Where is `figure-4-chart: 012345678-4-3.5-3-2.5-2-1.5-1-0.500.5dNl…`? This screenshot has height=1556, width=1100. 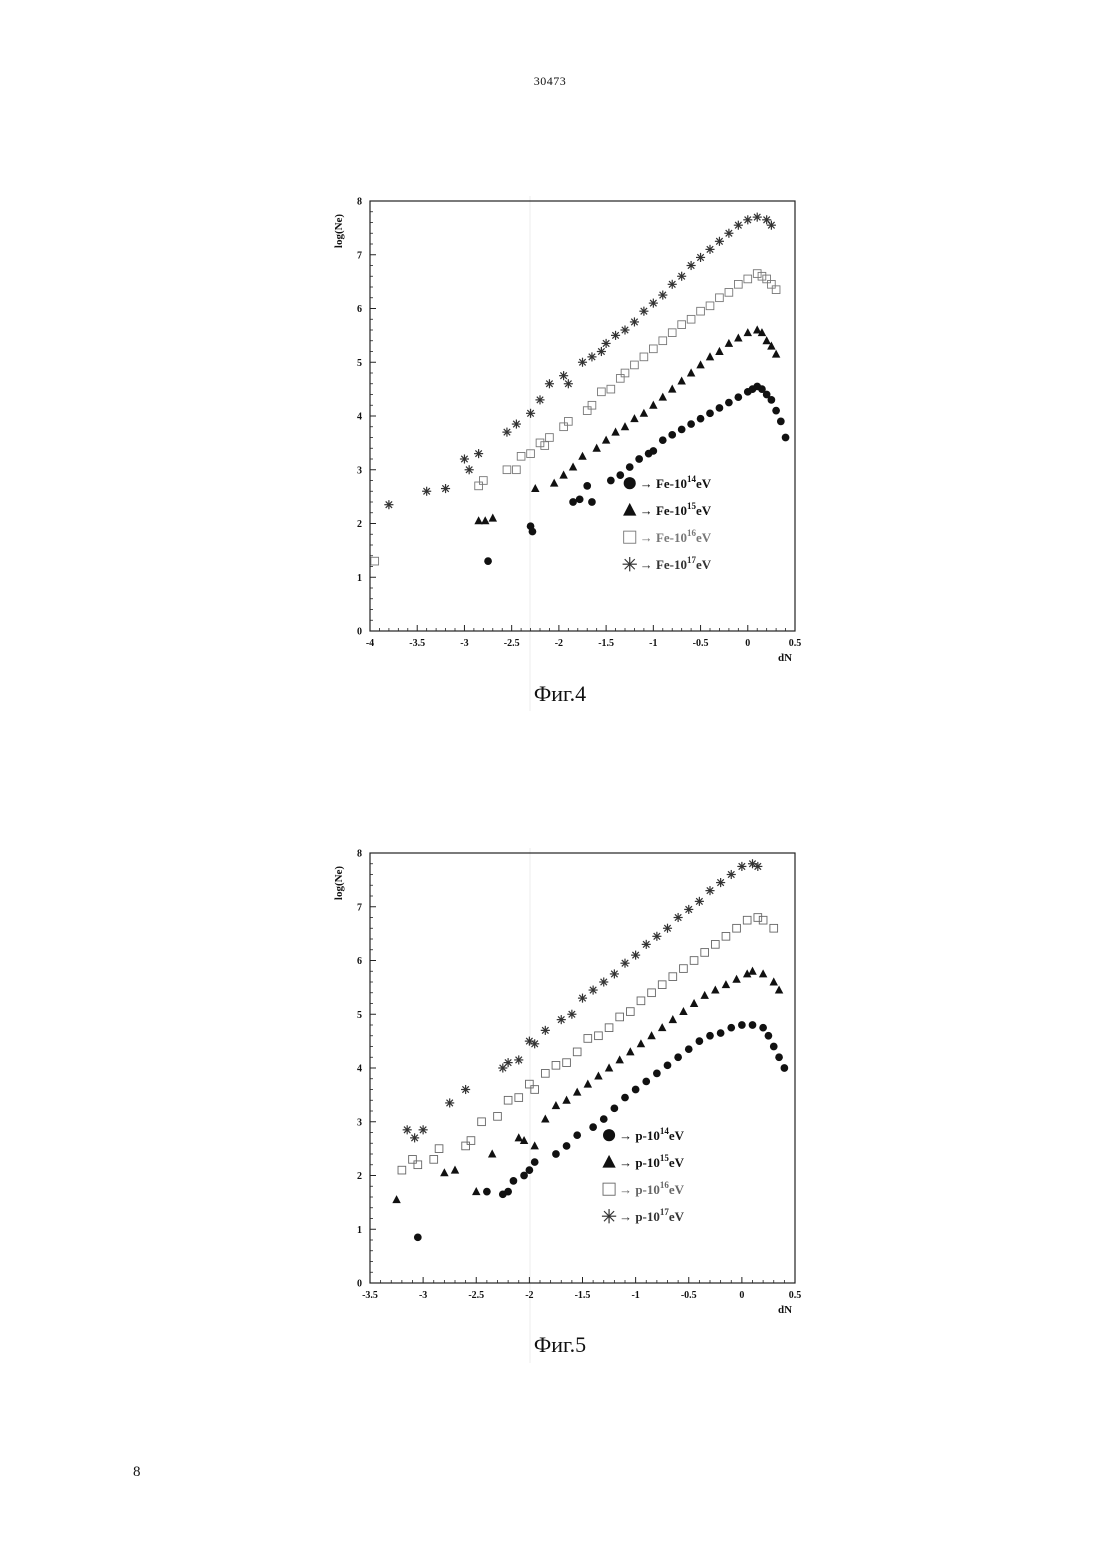
figure-4-chart: 012345678-4-3.5-3-2.5-2-1.5-1-0.500.5dNl… is located at coordinates (560, 431).